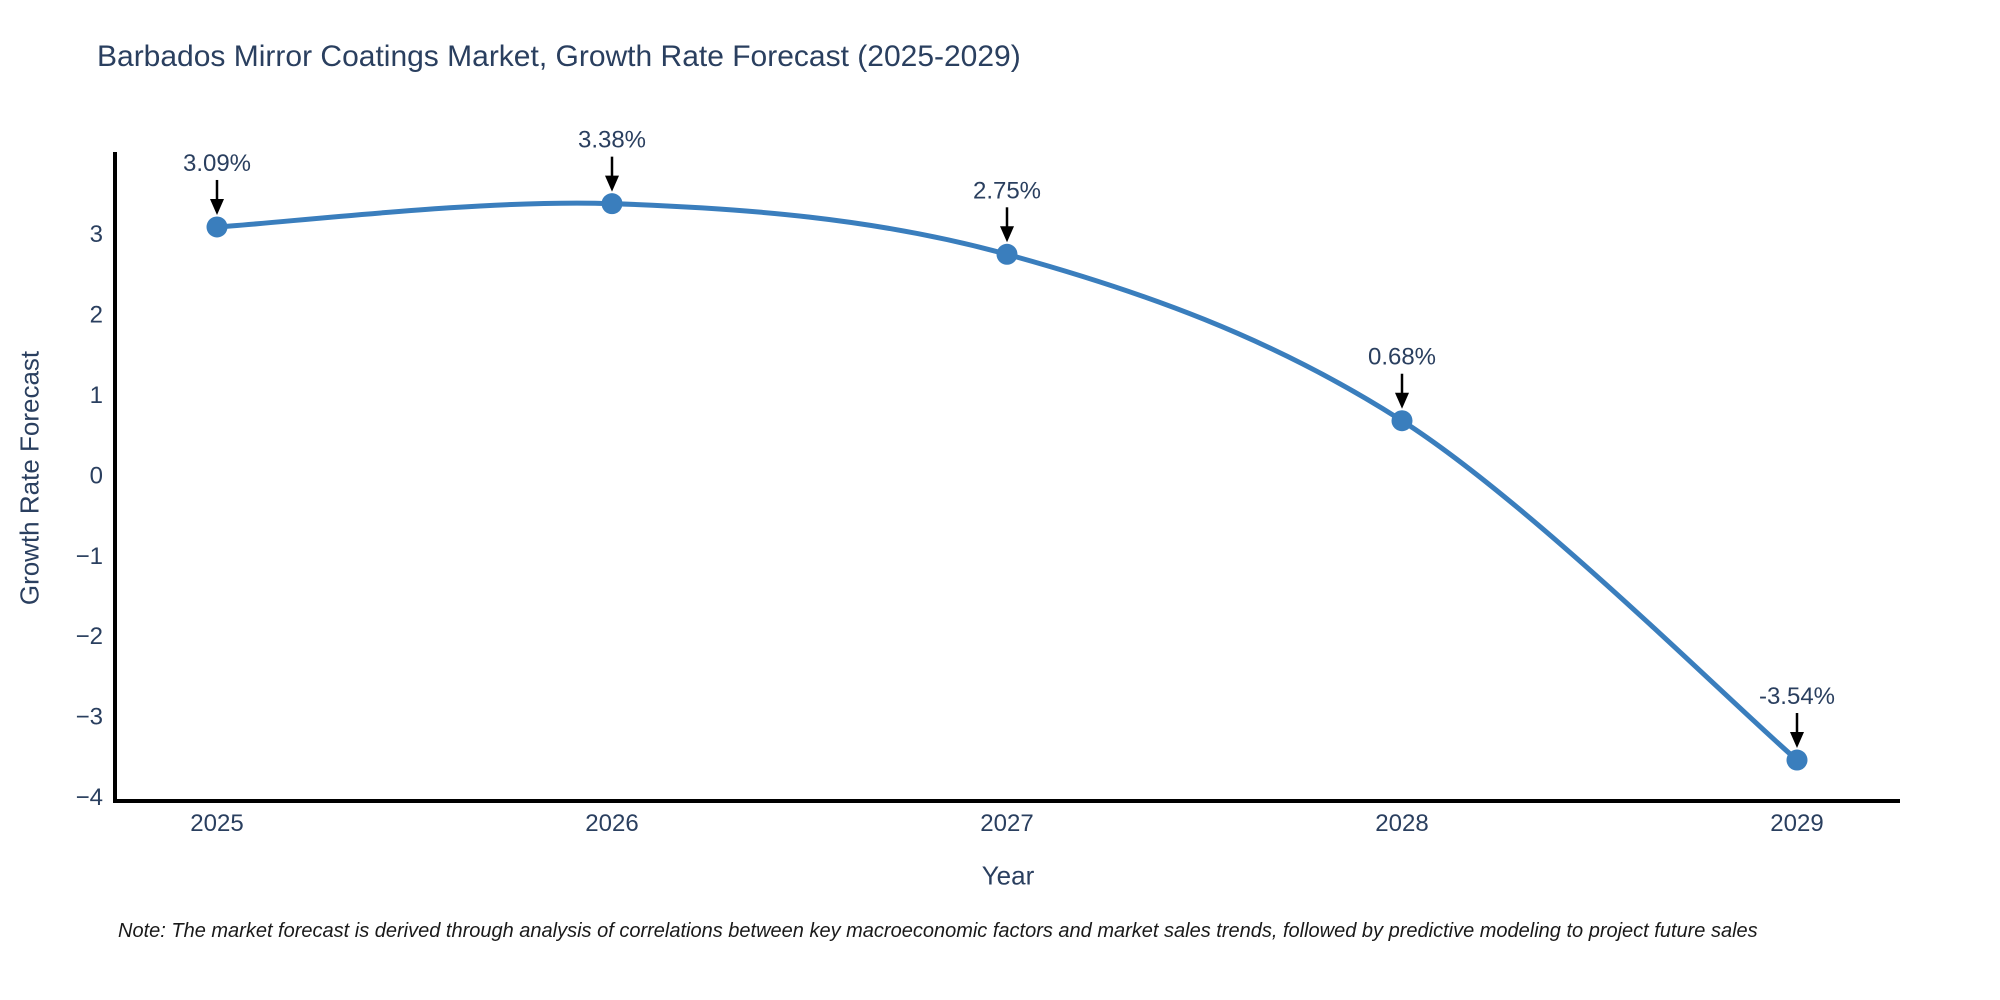 Image resolution: width=2000 pixels, height=1000 pixels. I want to click on x-tick-label: 2027, so click(1006, 823).